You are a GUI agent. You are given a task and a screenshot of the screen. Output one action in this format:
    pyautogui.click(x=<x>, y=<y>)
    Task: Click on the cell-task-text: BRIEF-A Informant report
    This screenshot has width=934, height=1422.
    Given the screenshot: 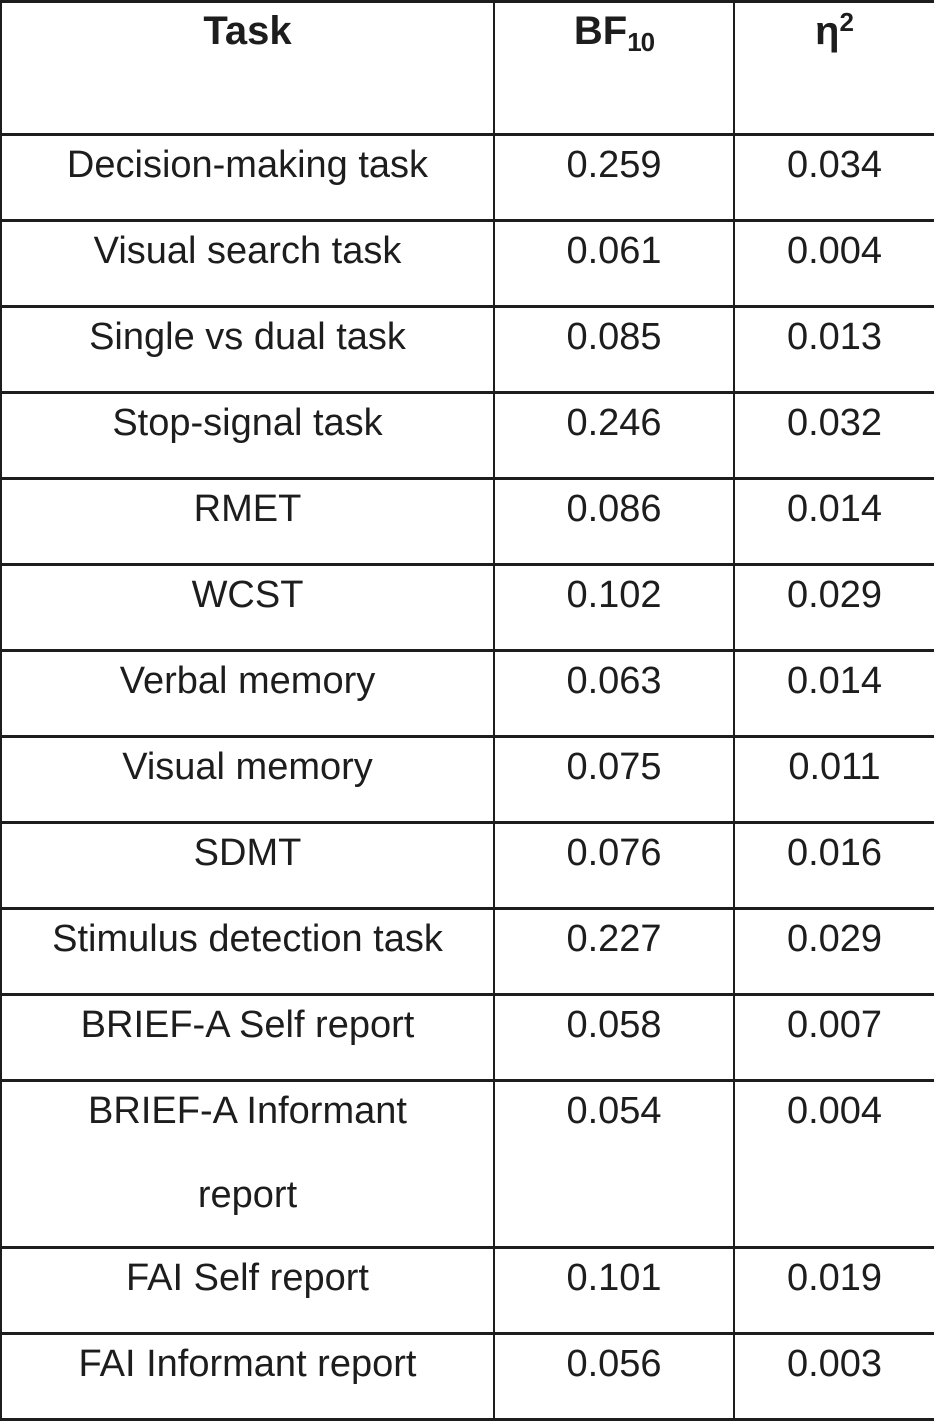 What is the action you would take?
    pyautogui.click(x=247, y=1153)
    